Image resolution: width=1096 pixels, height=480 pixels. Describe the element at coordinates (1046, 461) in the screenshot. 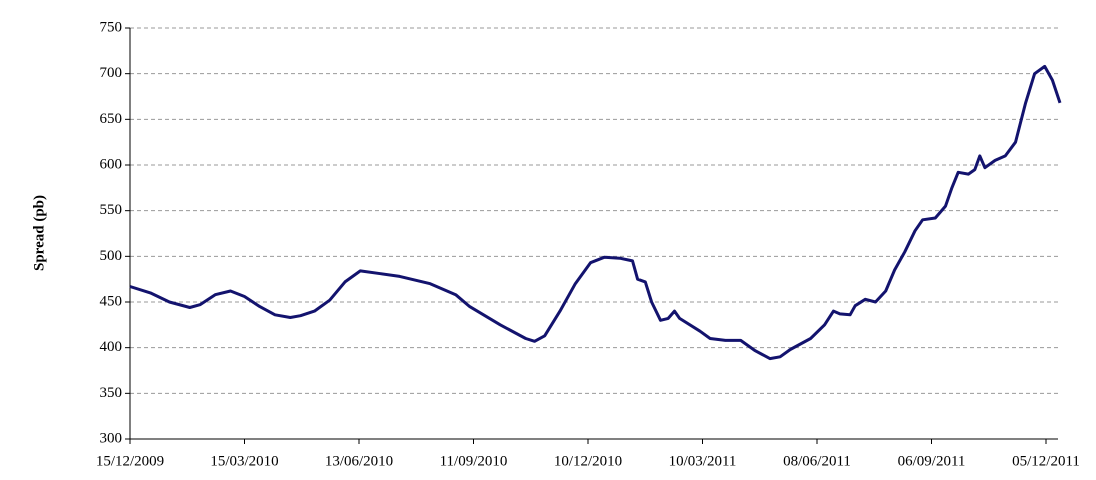

I see `x-tick-label: 05/12/2011` at that location.